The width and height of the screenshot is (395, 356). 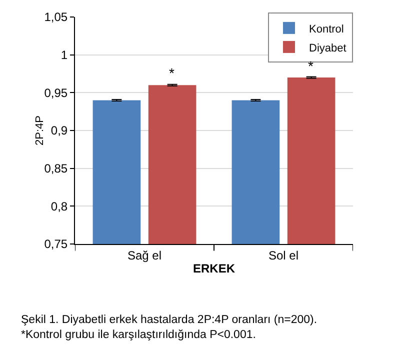 I want to click on y-tick-label: 0,85, so click(x=56, y=169).